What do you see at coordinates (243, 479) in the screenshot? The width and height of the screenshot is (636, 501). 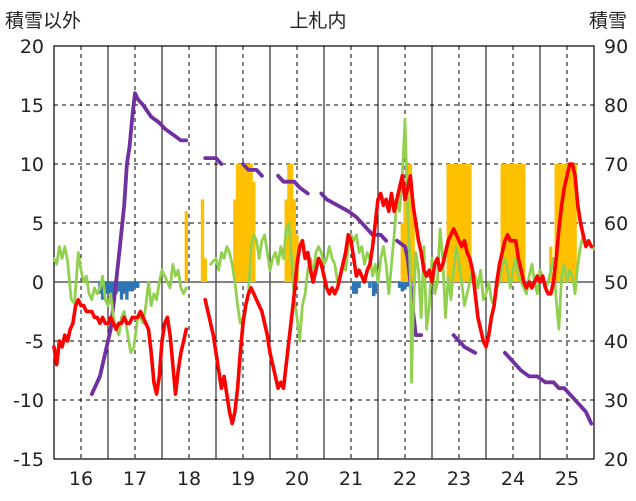 I see `x-tick-label: 19` at bounding box center [243, 479].